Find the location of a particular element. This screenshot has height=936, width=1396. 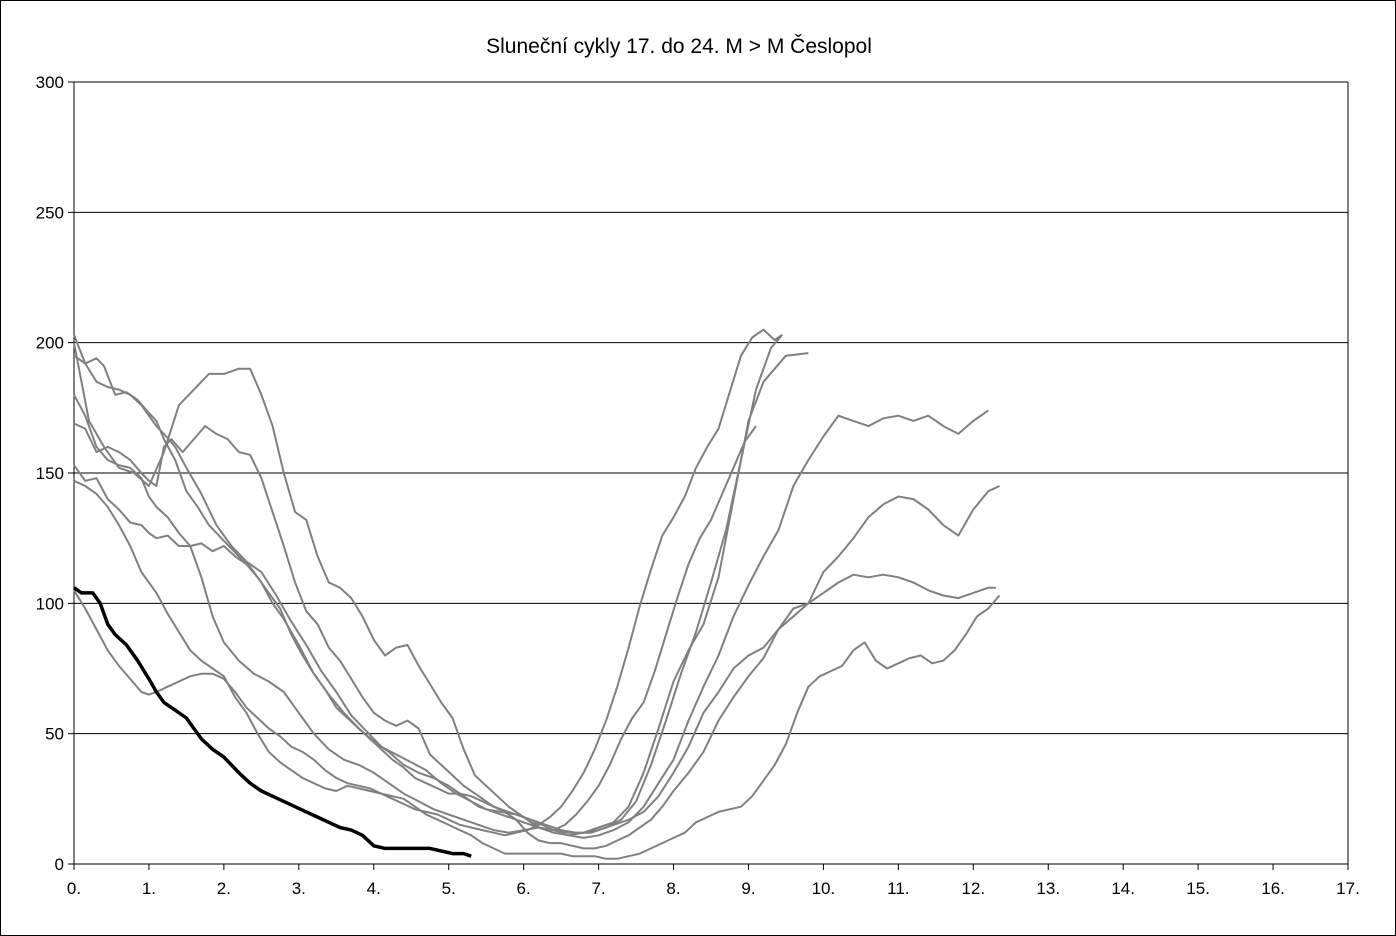

current-cycle-line is located at coordinates (272, 722).